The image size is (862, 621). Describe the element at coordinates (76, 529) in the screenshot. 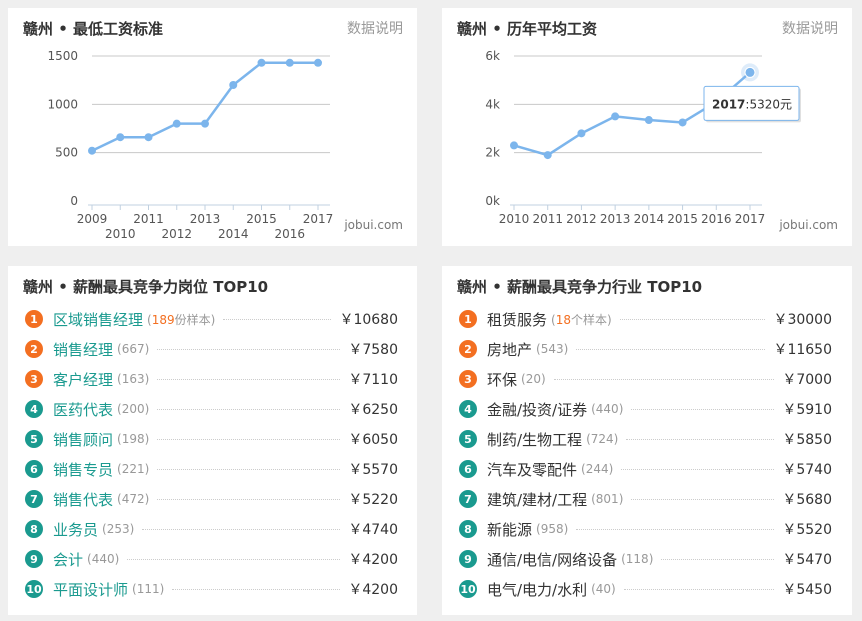

I see `job-name-link: 业务员` at that location.